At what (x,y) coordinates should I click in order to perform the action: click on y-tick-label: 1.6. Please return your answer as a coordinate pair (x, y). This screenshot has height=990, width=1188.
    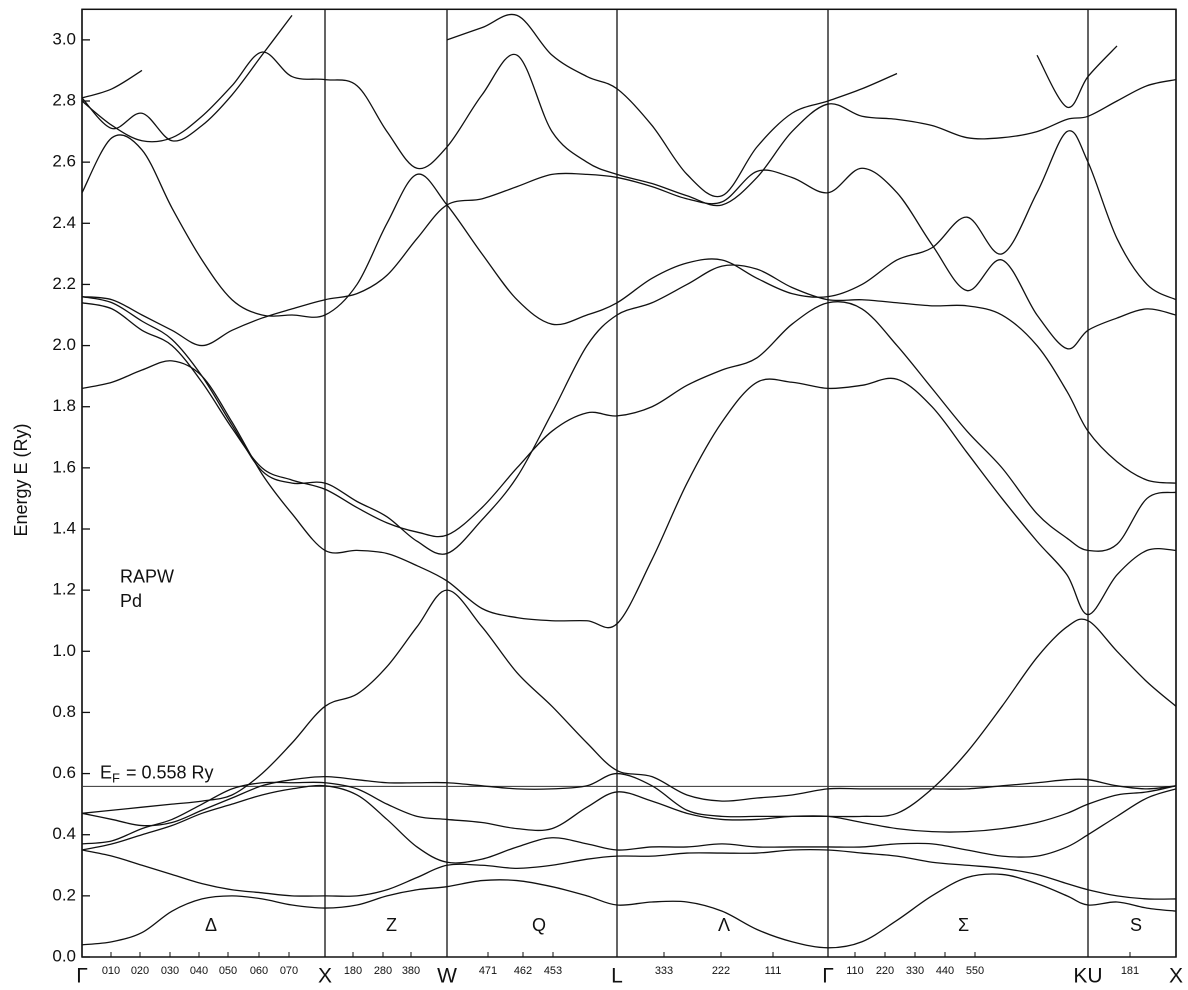
    Looking at the image, I should click on (64, 466).